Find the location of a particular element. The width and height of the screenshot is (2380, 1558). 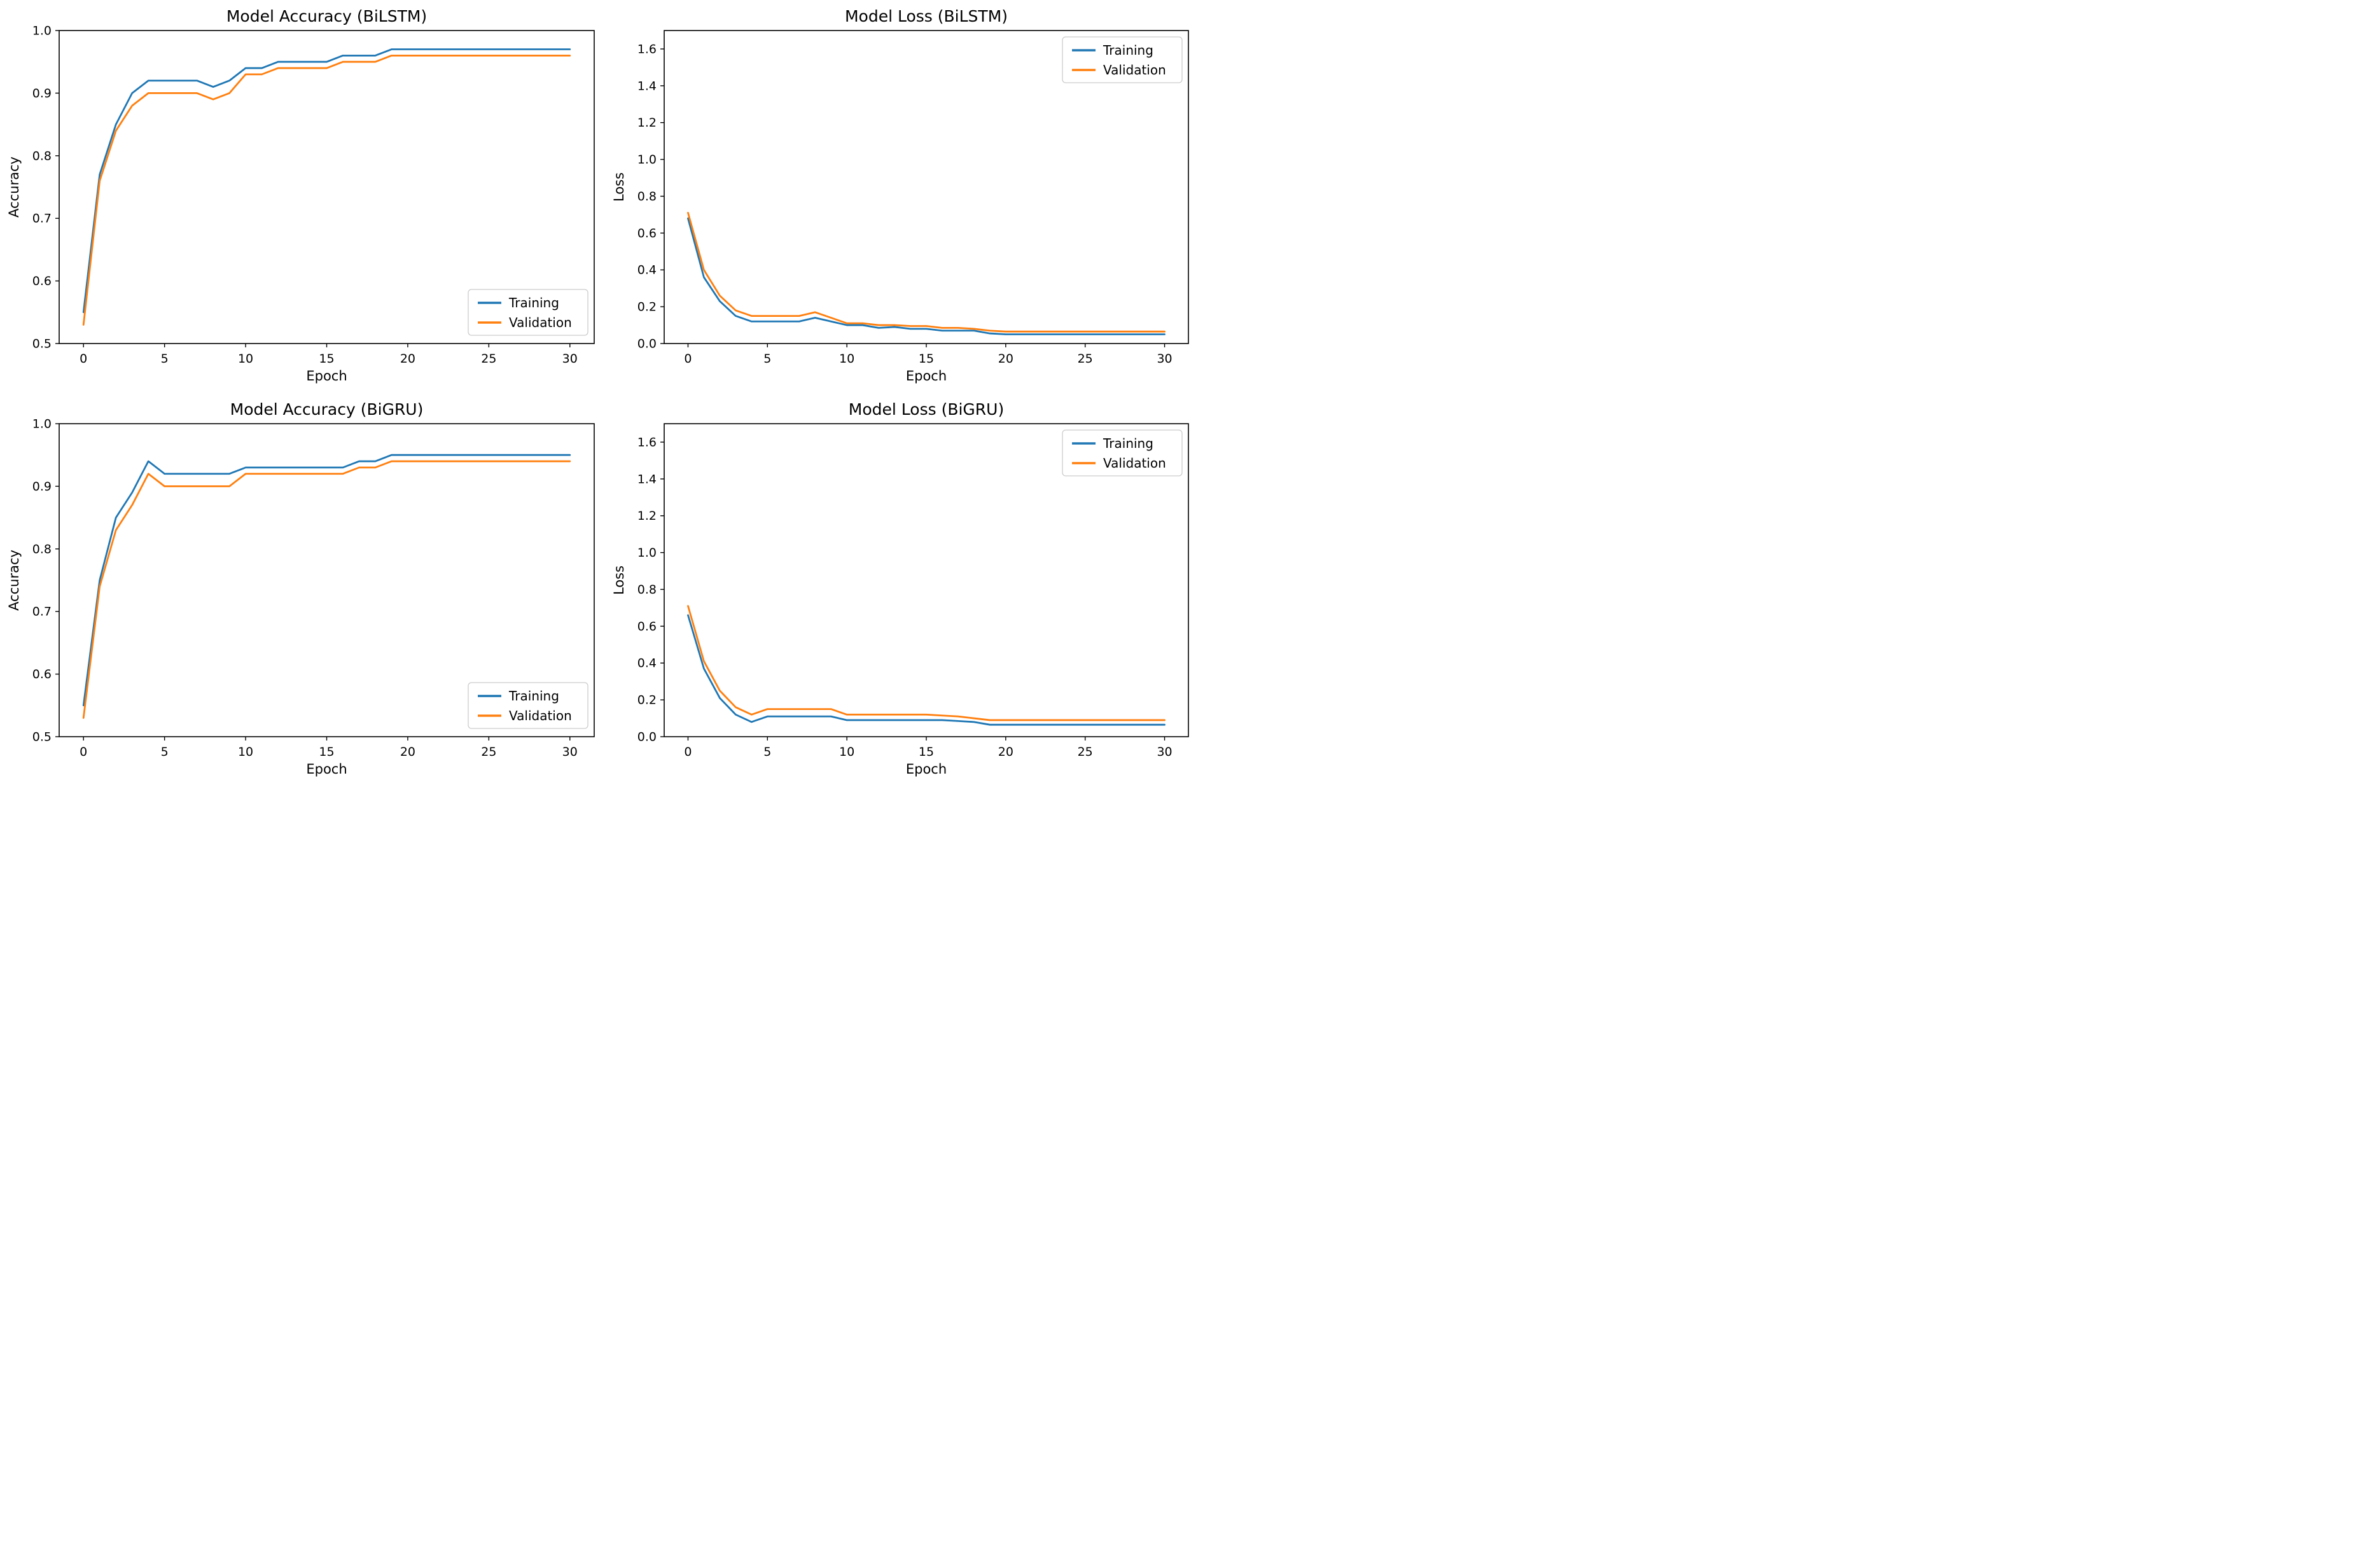

chart-title: Model Accuracy (BiGRU) is located at coordinates (327, 409).